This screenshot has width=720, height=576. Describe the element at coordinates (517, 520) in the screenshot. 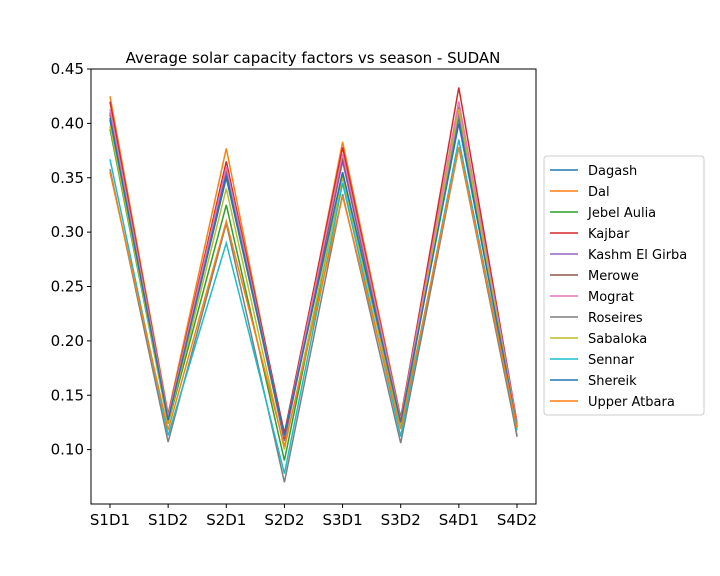

I see `x-tick-label: S4D2` at that location.